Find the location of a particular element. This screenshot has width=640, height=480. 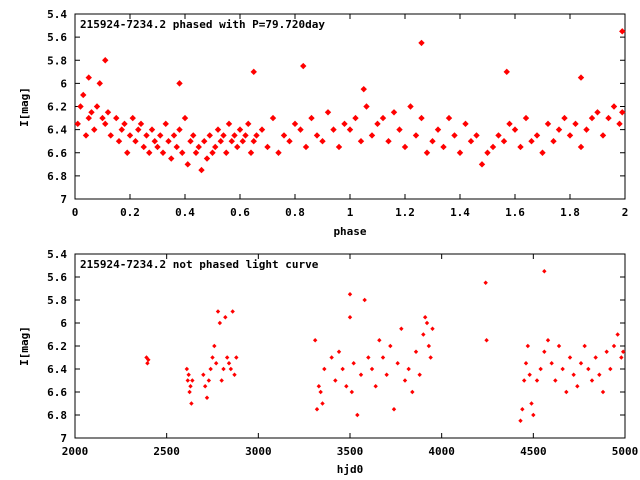

x-axis-label: hjd0 is located at coordinates (350, 469).